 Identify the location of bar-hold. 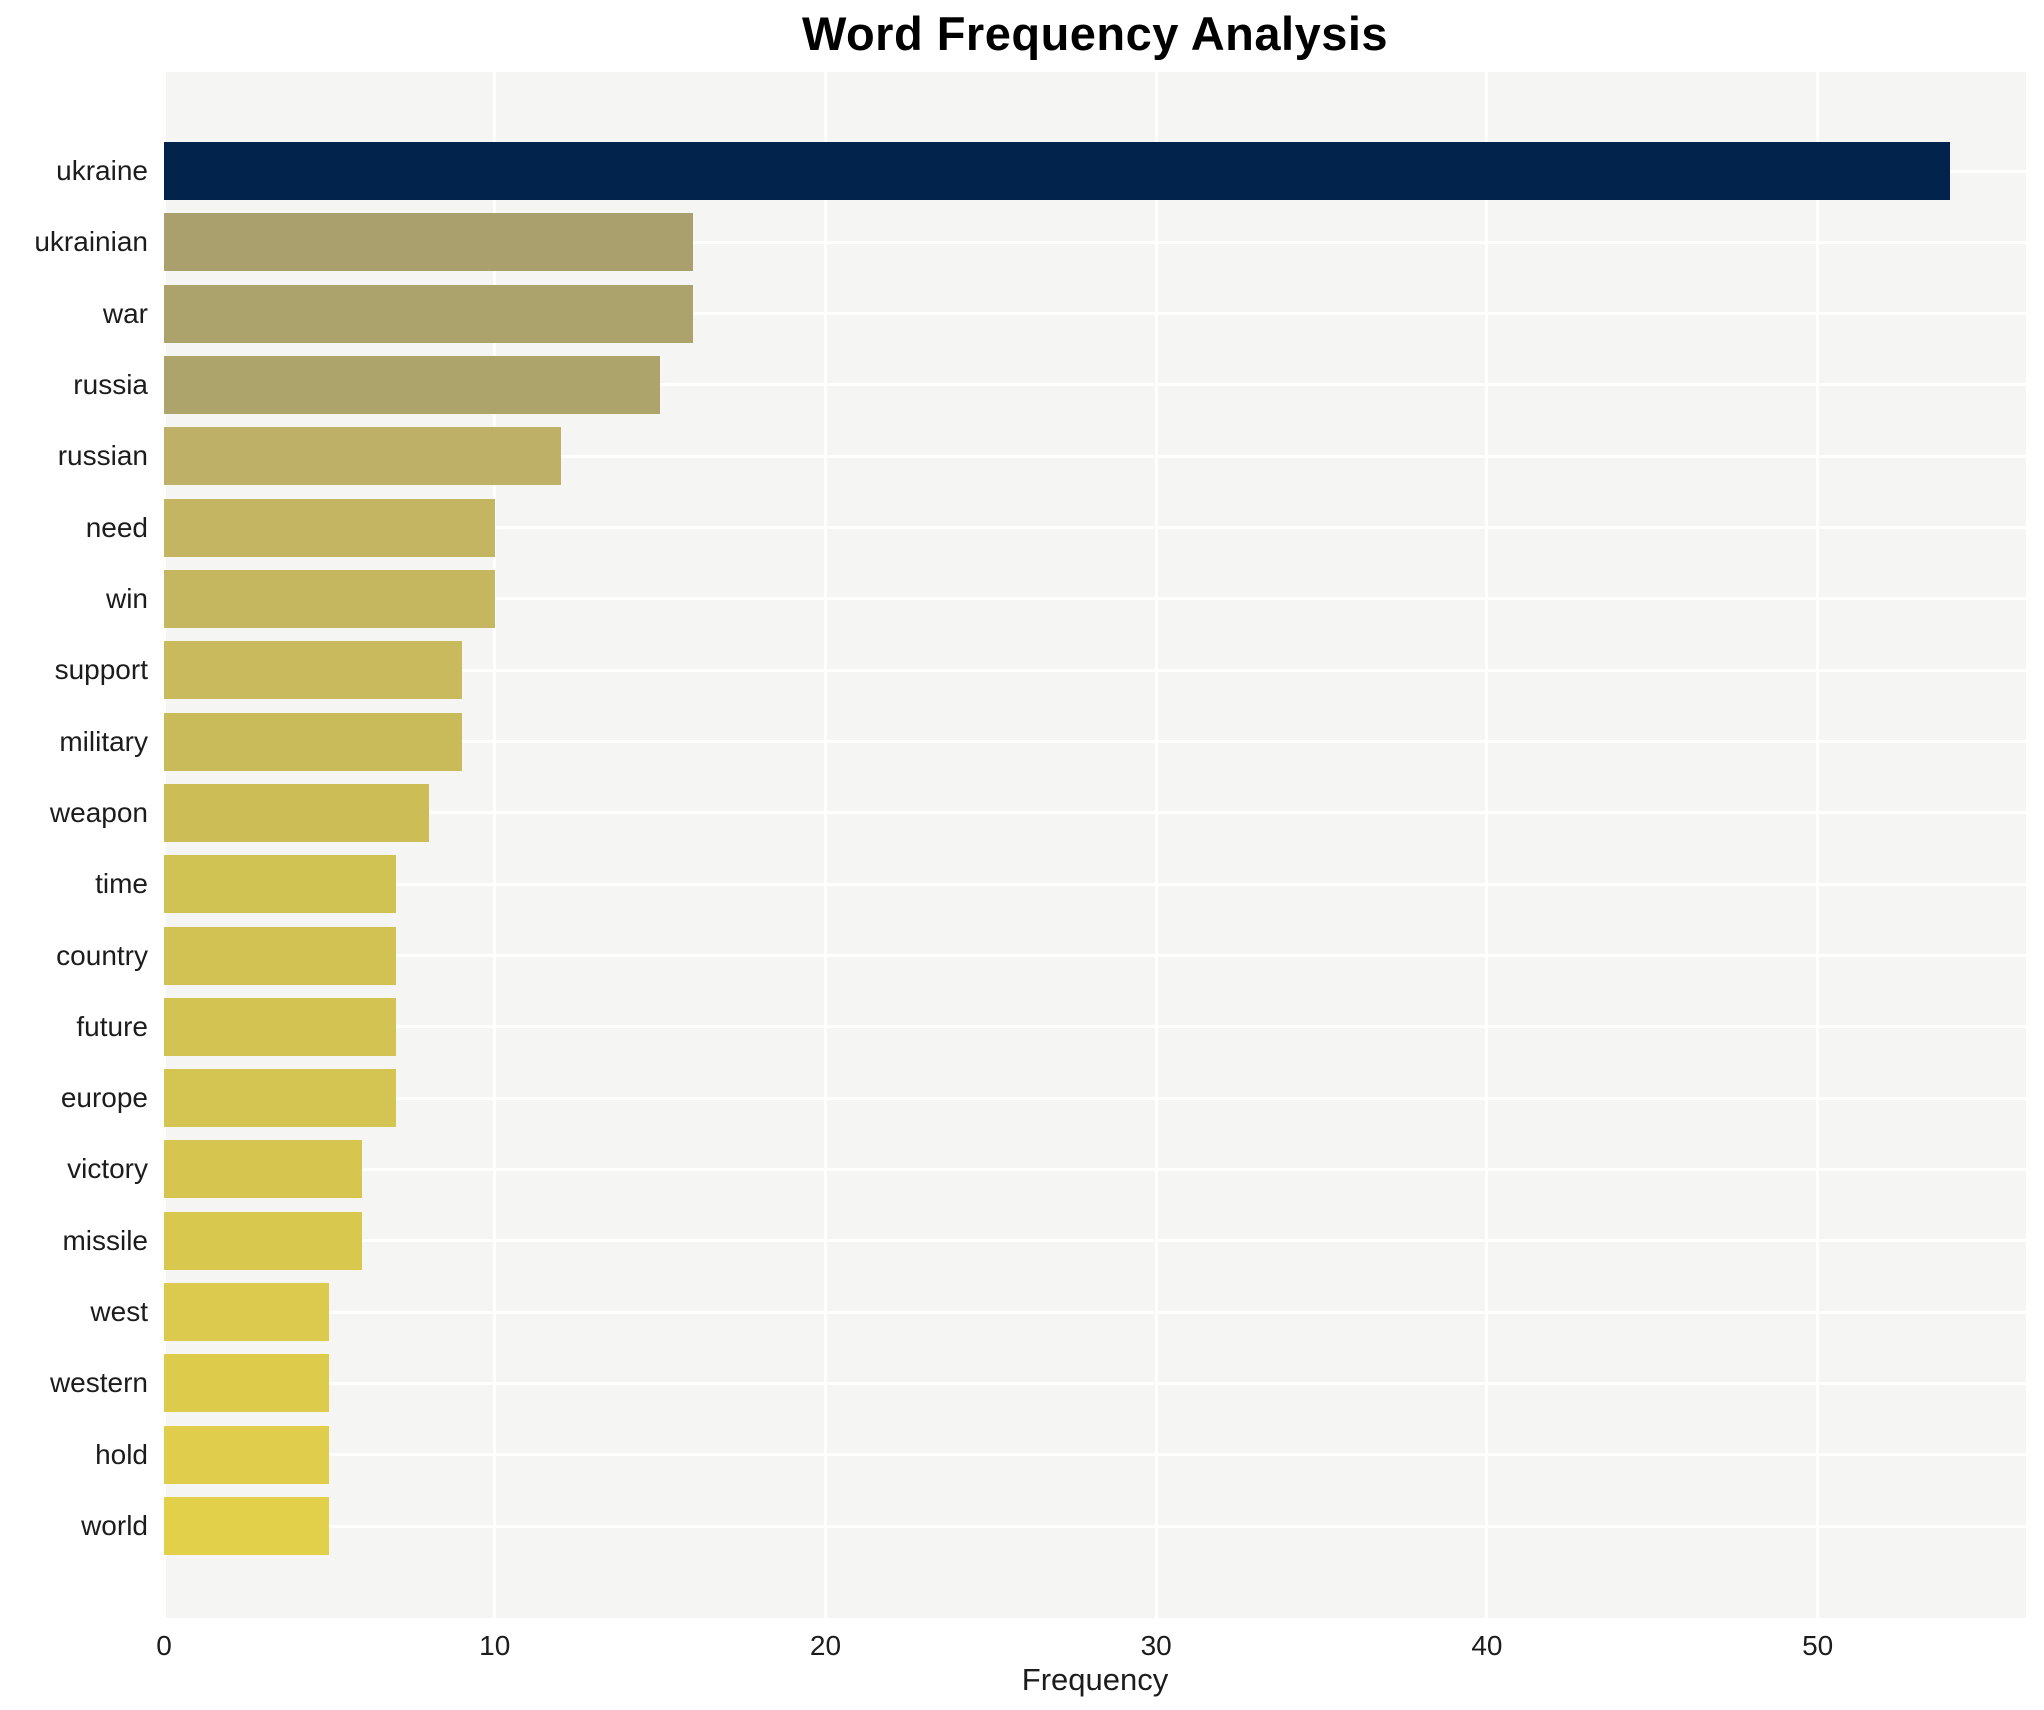
(247, 1454).